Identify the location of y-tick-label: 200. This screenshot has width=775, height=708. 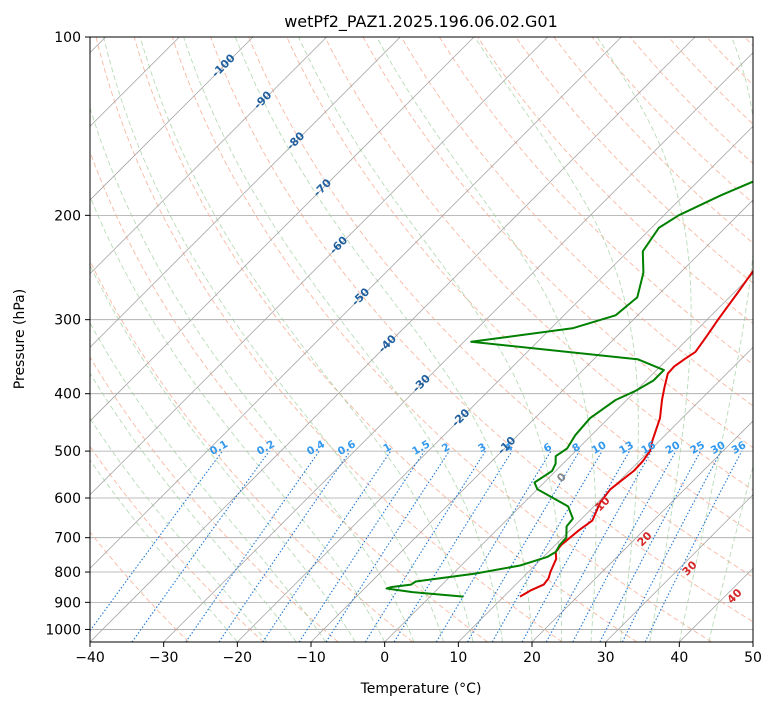
(67, 216).